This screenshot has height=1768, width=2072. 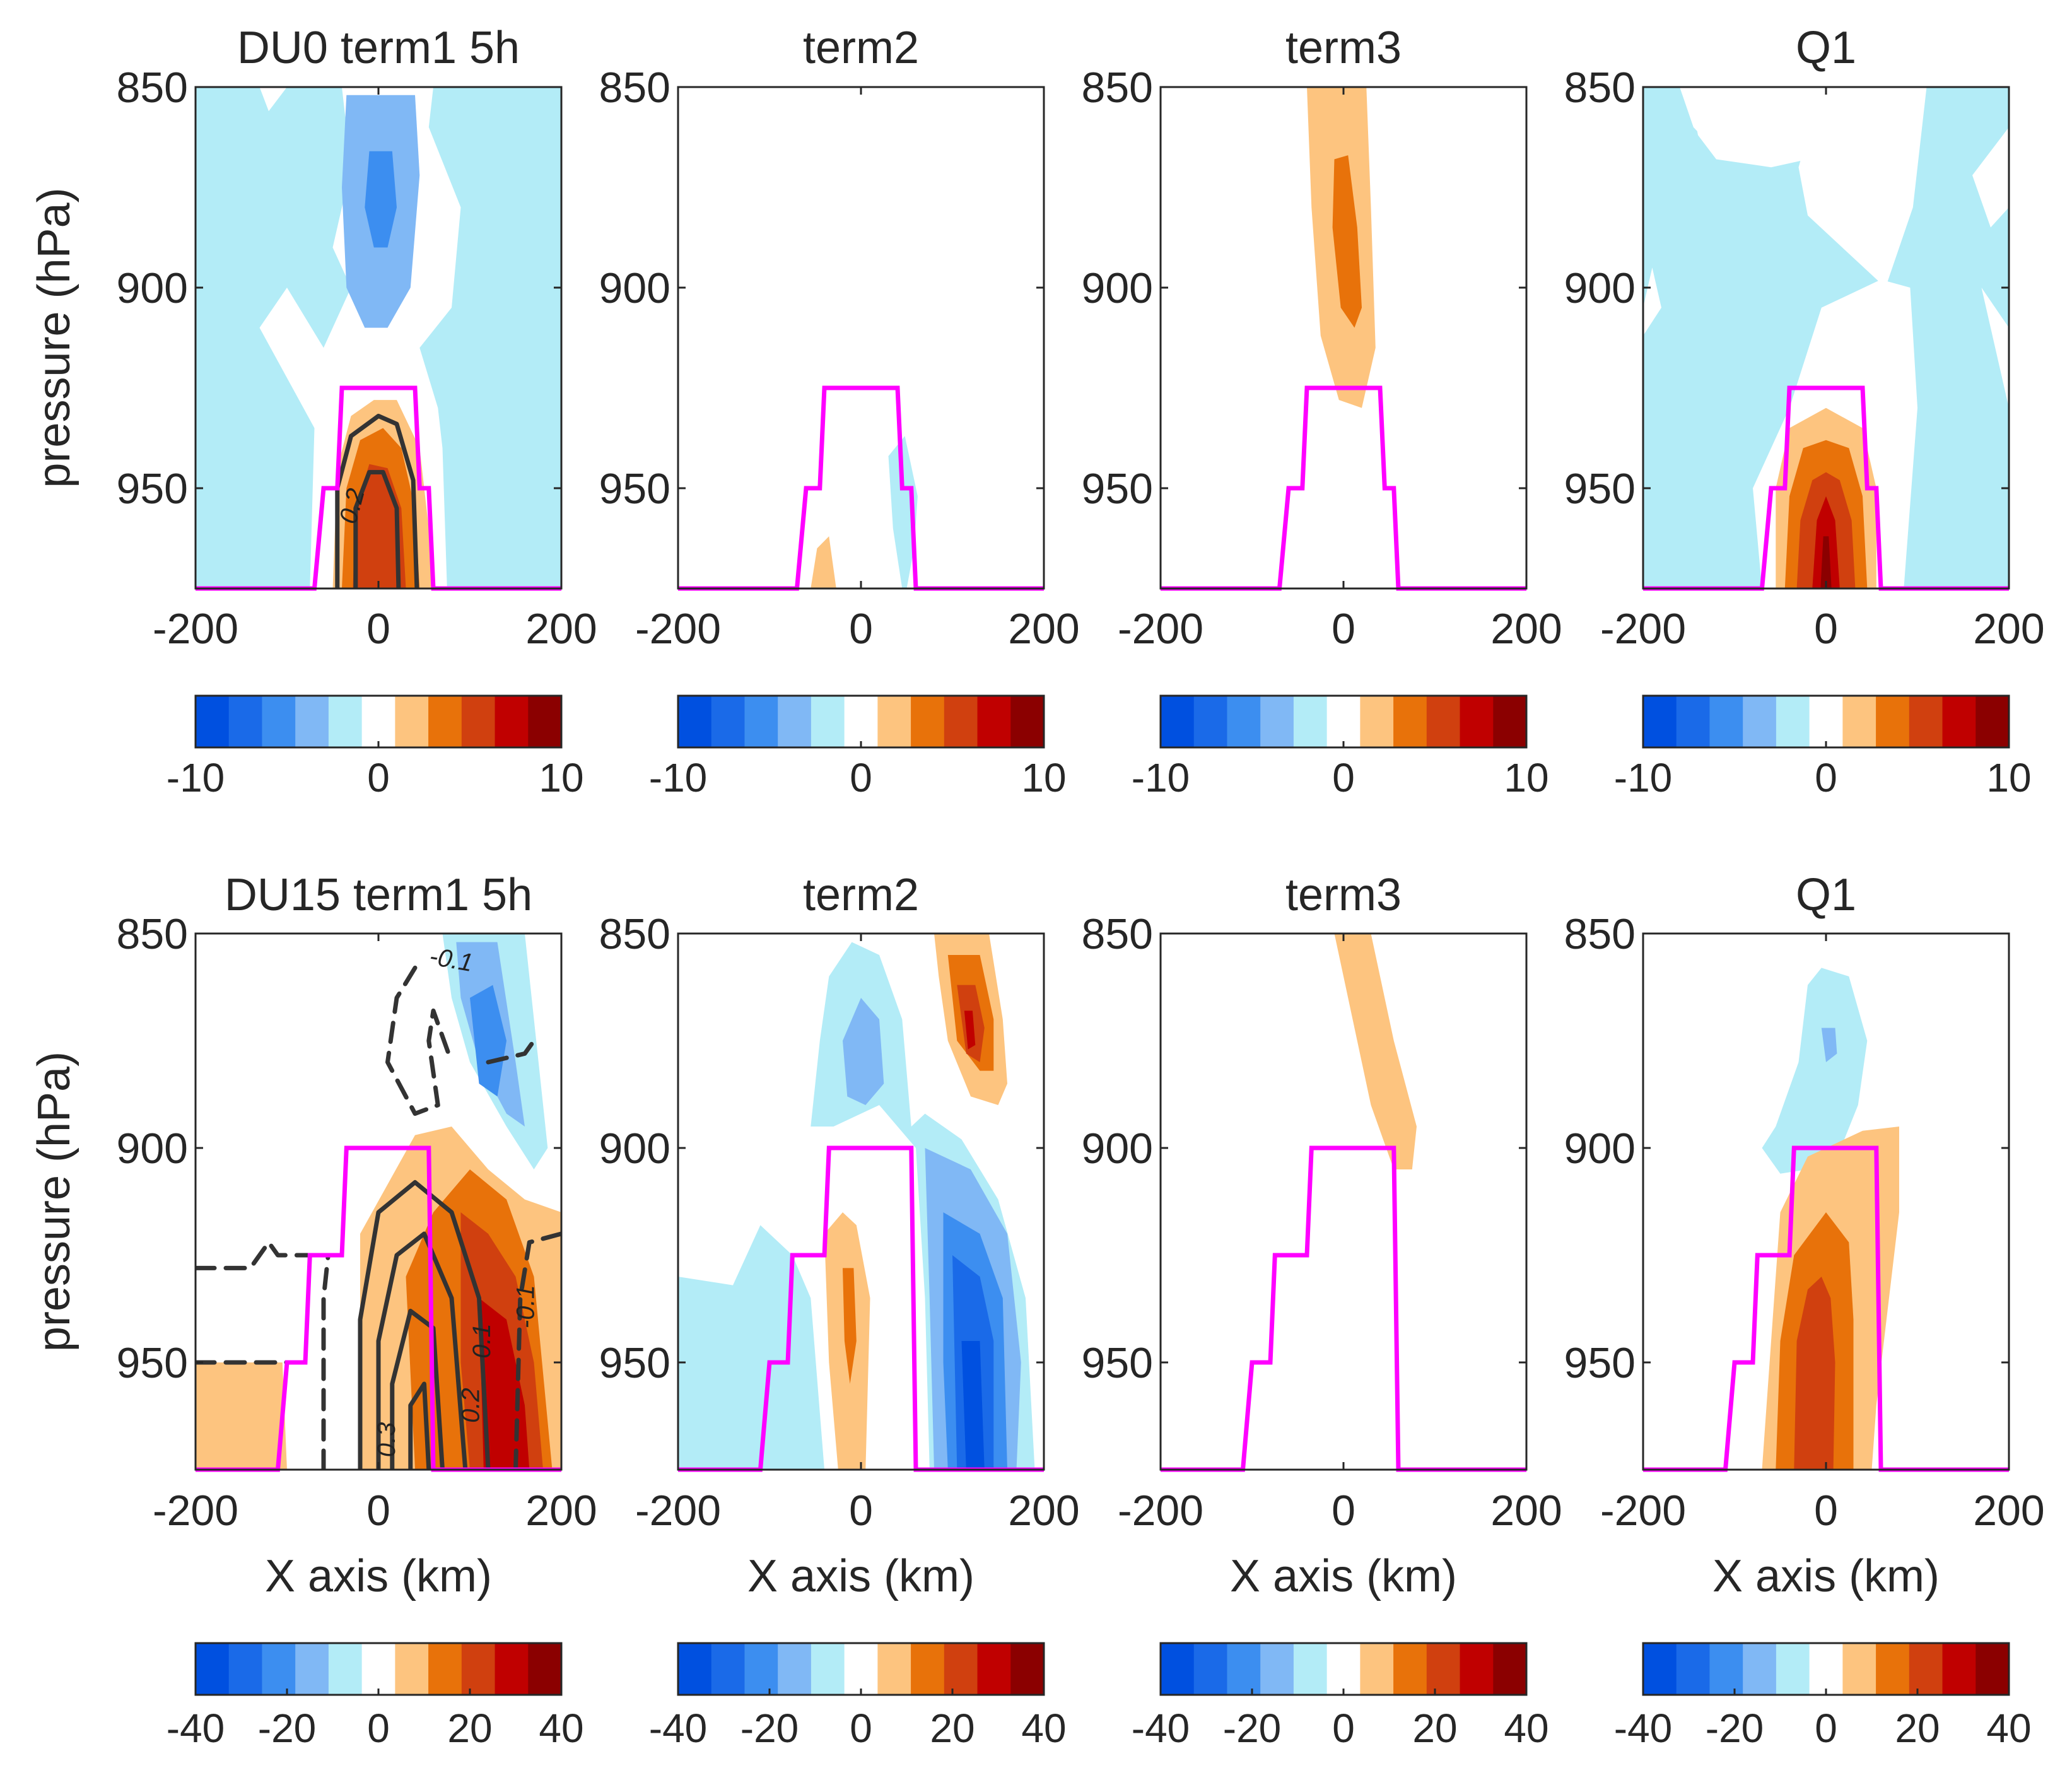 What do you see at coordinates (1826, 48) in the screenshot?
I see `panel-title: Q1` at bounding box center [1826, 48].